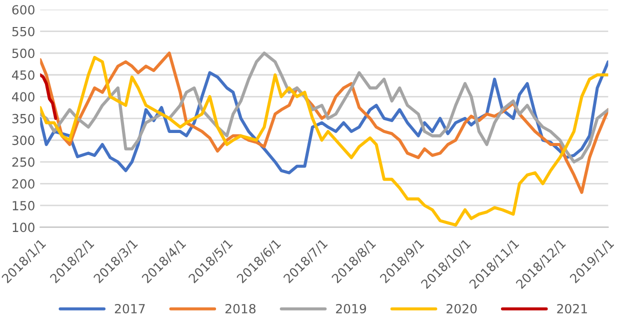  Describe the element at coordinates (461, 309) in the screenshot. I see `legend-label: 2020` at that location.